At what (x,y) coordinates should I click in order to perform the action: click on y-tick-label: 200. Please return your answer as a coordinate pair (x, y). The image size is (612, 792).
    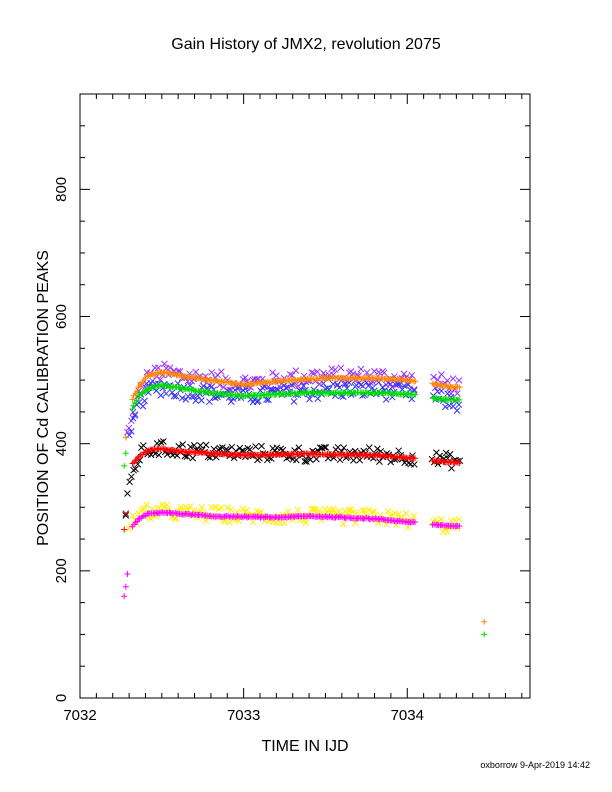
    Looking at the image, I should click on (61, 570).